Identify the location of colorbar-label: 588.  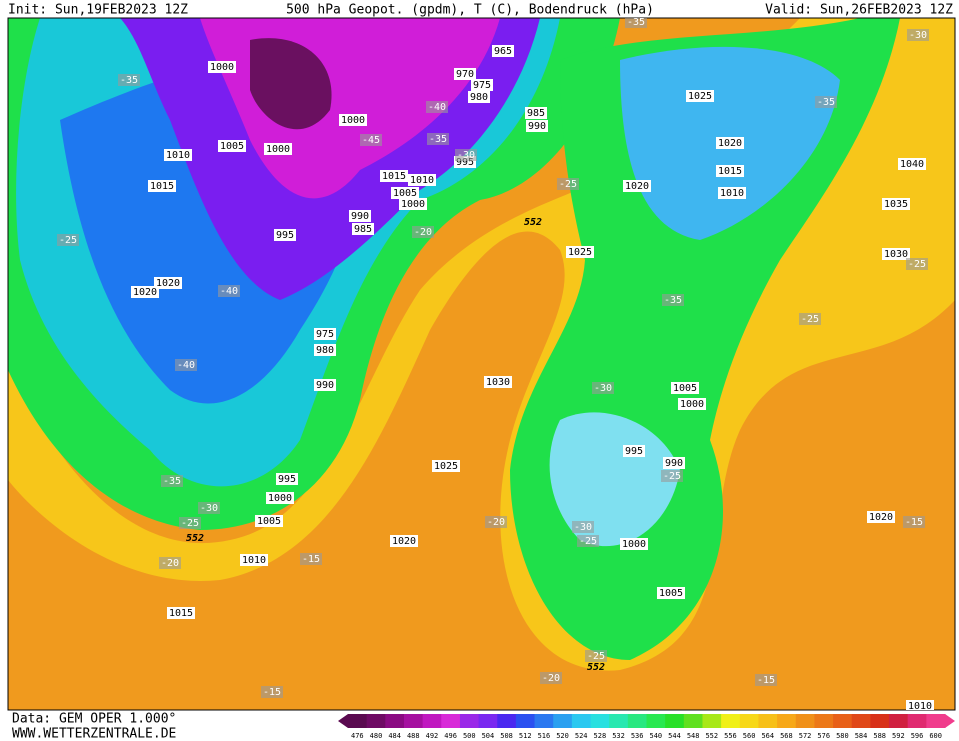
(879, 736).